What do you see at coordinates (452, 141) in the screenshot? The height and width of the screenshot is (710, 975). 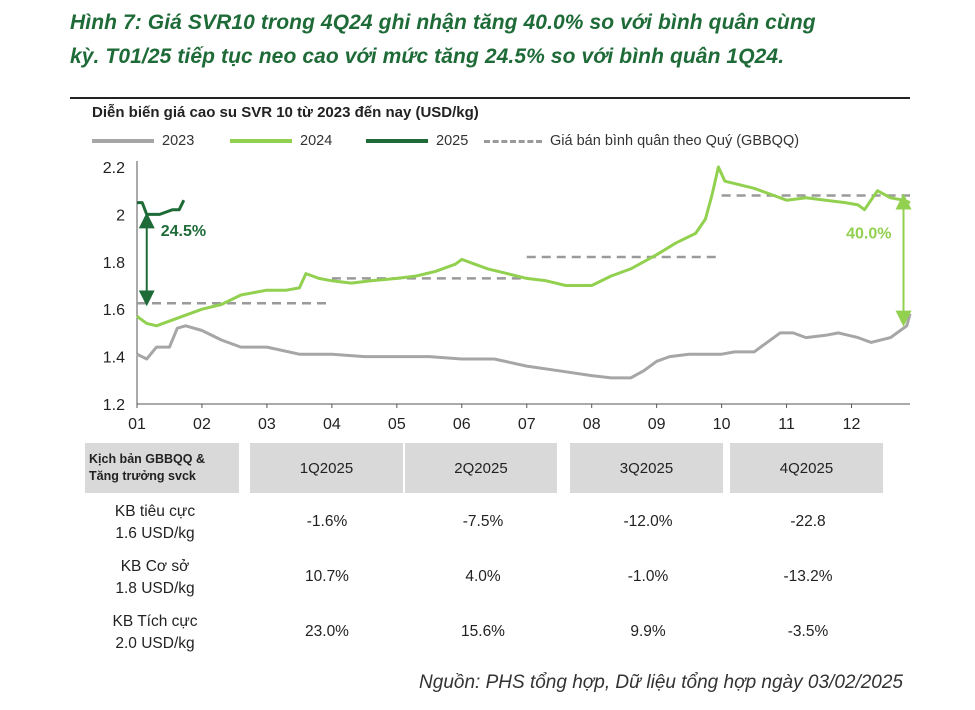 I see `legend-label-2025: 2025` at bounding box center [452, 141].